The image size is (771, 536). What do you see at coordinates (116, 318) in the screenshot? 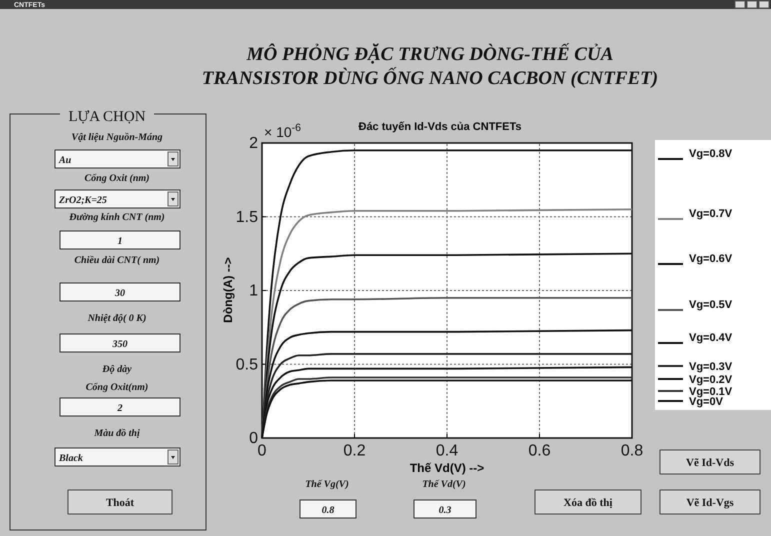
I see `text: Nhiệt độ( 0 K)` at bounding box center [116, 318].